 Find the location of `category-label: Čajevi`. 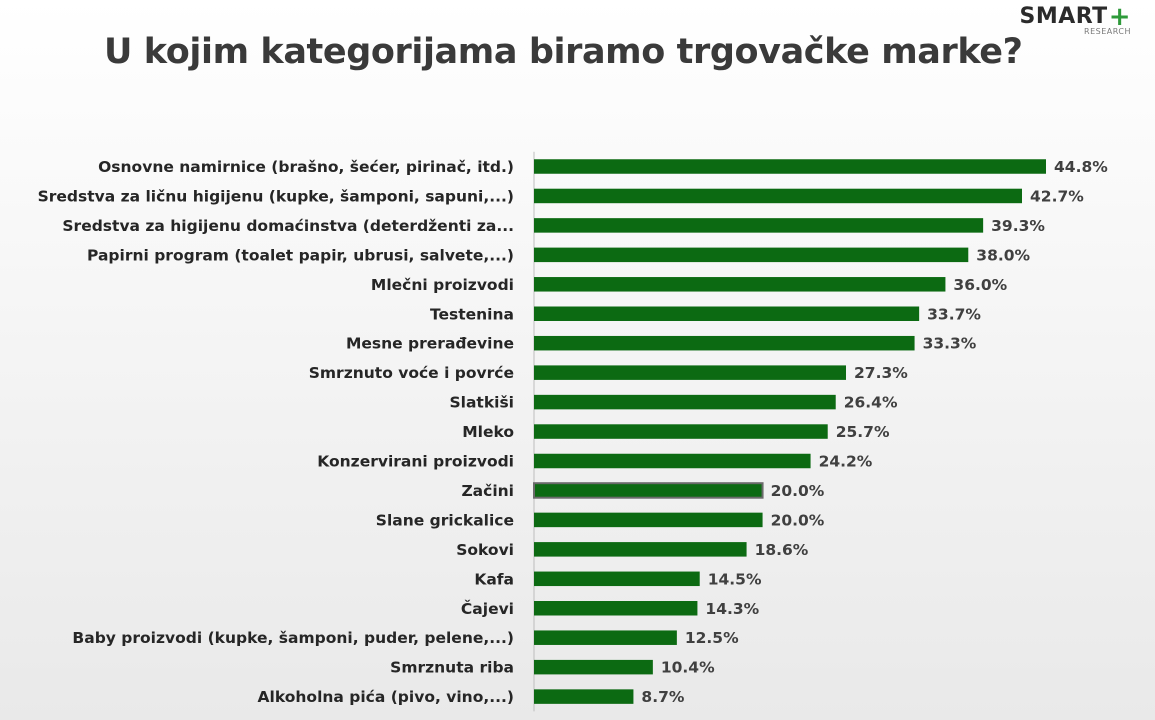

category-label: Čajevi is located at coordinates (487, 608).